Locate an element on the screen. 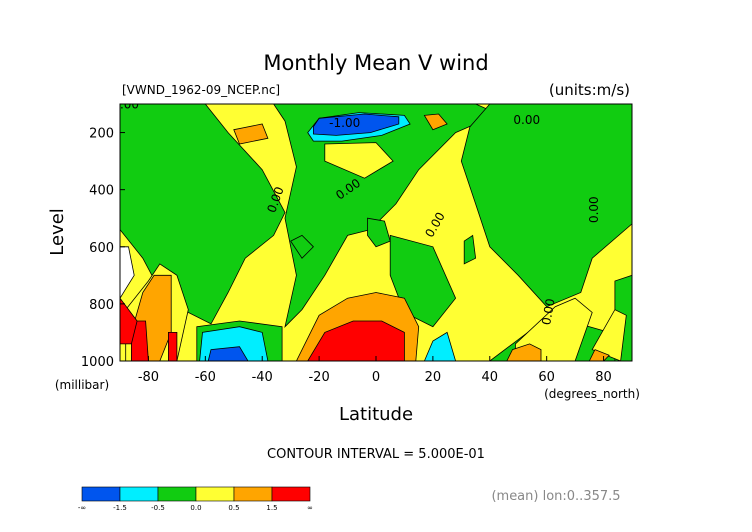 The image size is (752, 532). legend-label: -1.5 is located at coordinates (120, 508).